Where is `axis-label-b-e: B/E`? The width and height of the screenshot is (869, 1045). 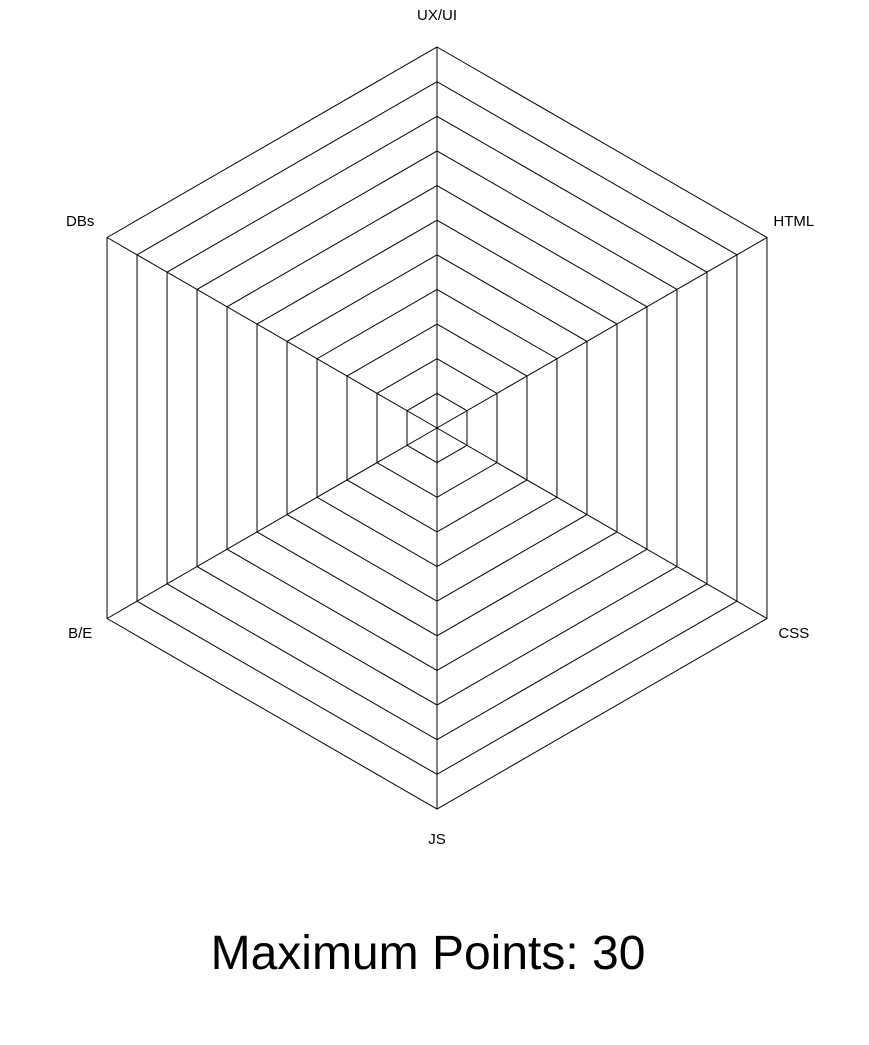
axis-label-b-e: B/E is located at coordinates (80, 633).